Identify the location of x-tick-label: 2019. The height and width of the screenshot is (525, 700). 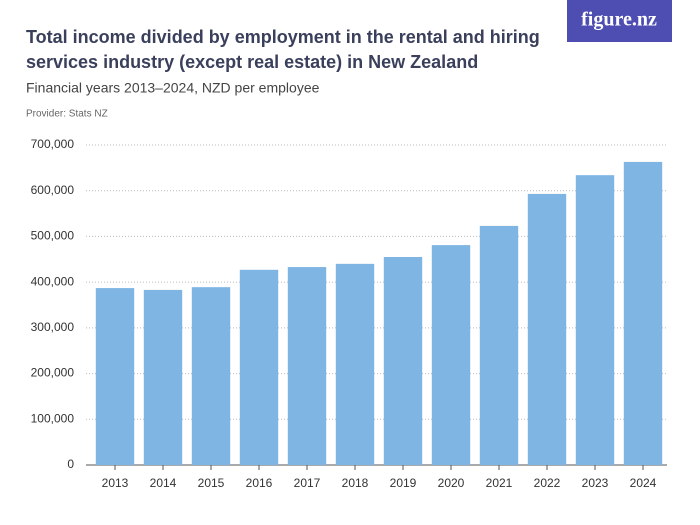
(403, 483).